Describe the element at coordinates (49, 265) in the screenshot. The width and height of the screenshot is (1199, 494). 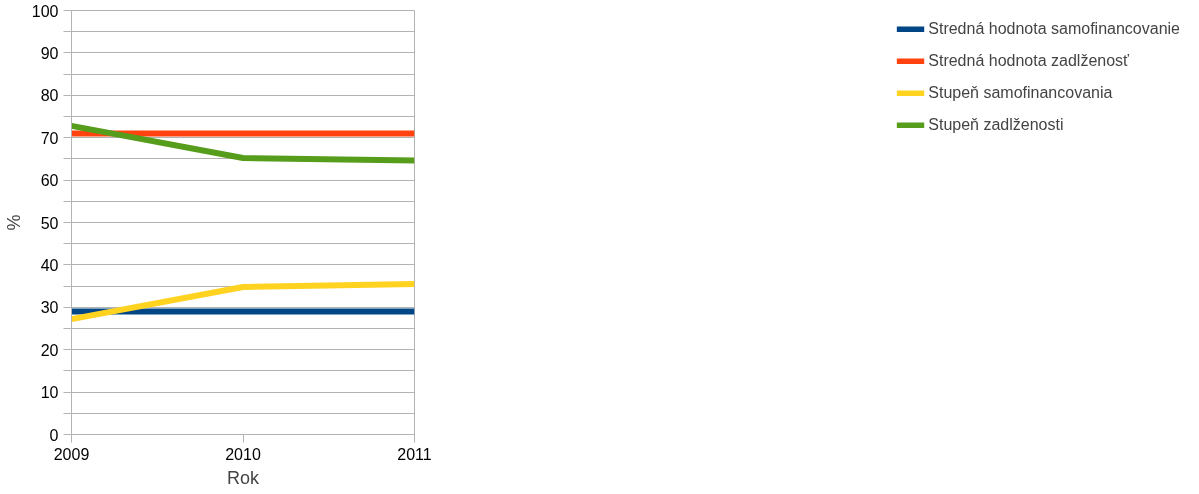
I see `y-tick-label: 40` at that location.